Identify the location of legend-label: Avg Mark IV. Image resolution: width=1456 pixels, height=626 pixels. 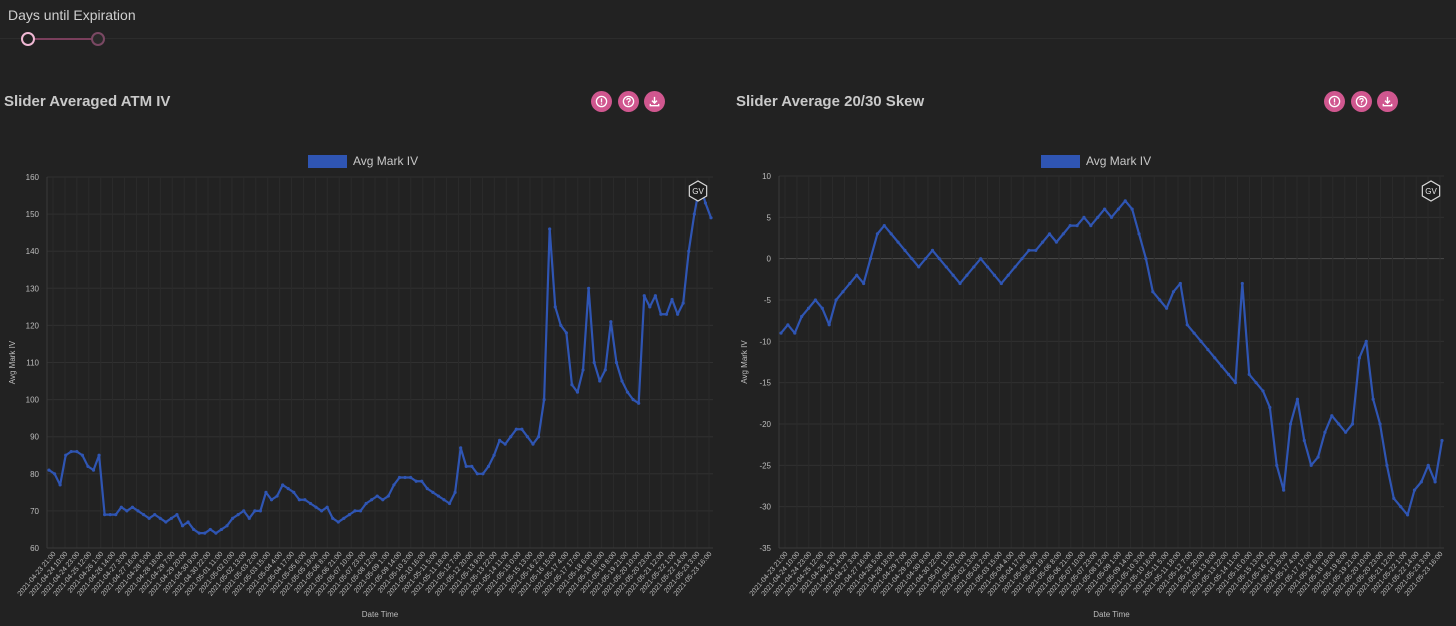
(385, 161).